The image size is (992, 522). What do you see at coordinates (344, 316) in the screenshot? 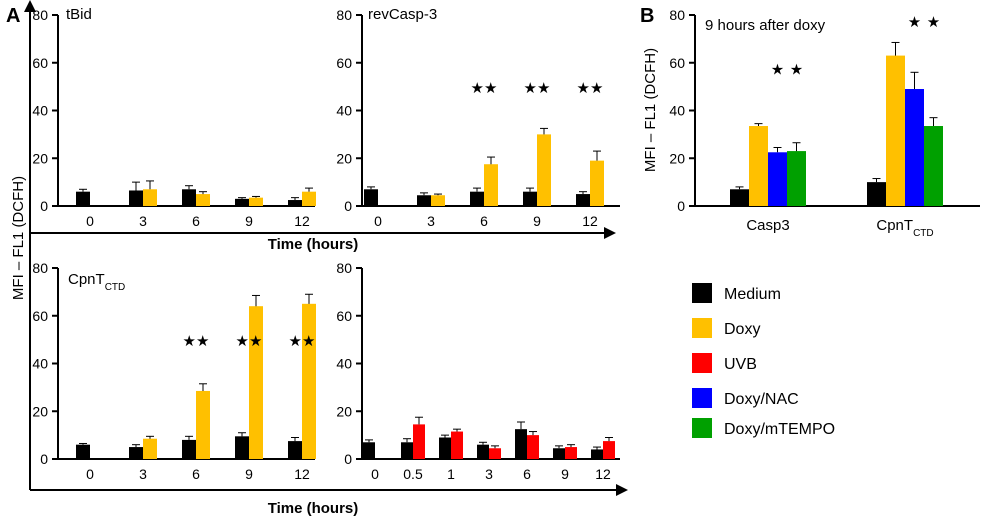
I see `chart-uvb-ytick-label-60: 60` at bounding box center [344, 316].